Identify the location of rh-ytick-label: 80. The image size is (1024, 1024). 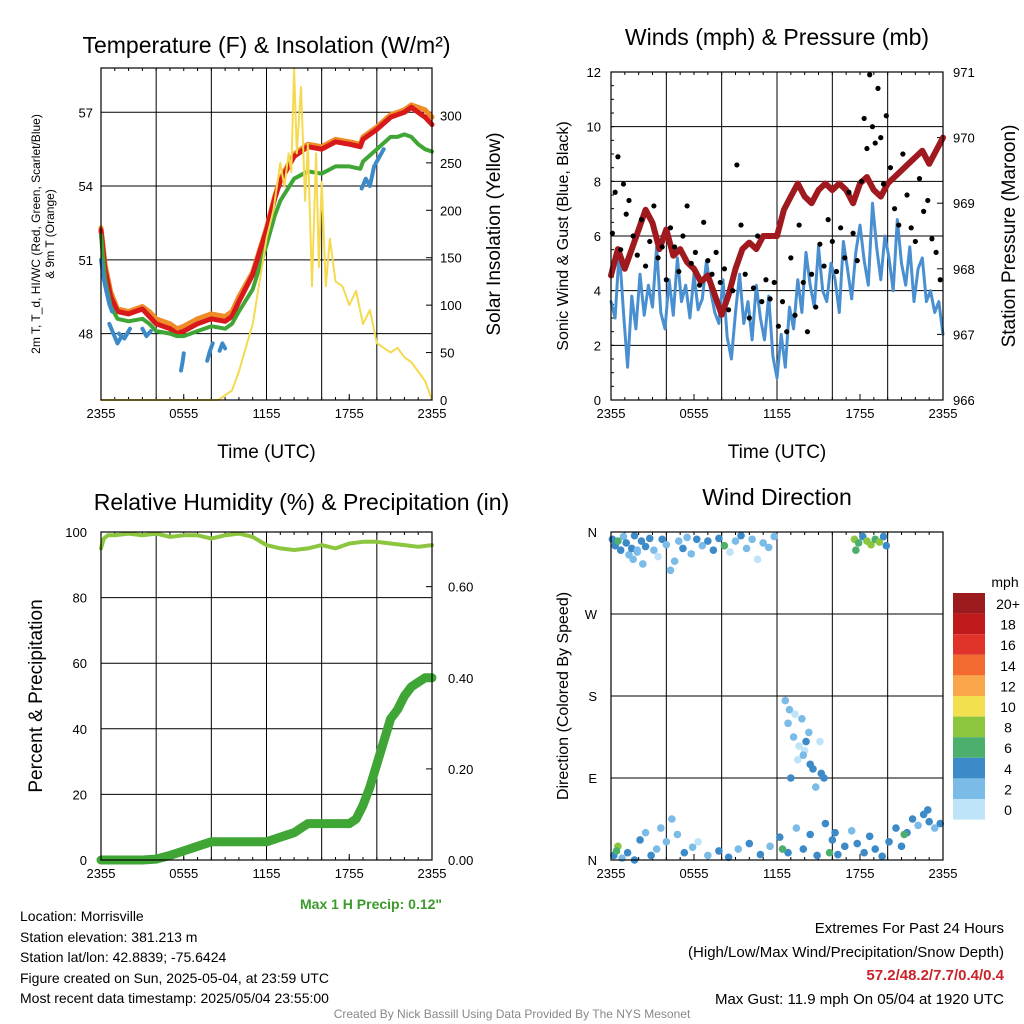
(80, 598).